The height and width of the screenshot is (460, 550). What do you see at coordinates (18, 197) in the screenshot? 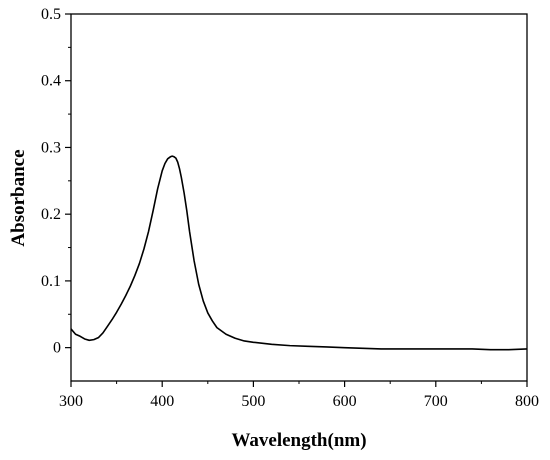
I see `y-axis-title: Absorbance` at bounding box center [18, 197].